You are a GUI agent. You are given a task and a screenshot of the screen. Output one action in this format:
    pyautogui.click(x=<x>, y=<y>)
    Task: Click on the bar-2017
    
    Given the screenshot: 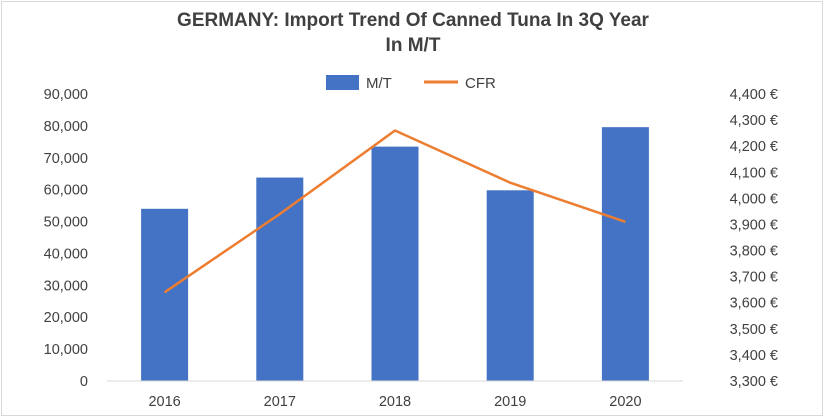 What is the action you would take?
    pyautogui.click(x=280, y=279)
    